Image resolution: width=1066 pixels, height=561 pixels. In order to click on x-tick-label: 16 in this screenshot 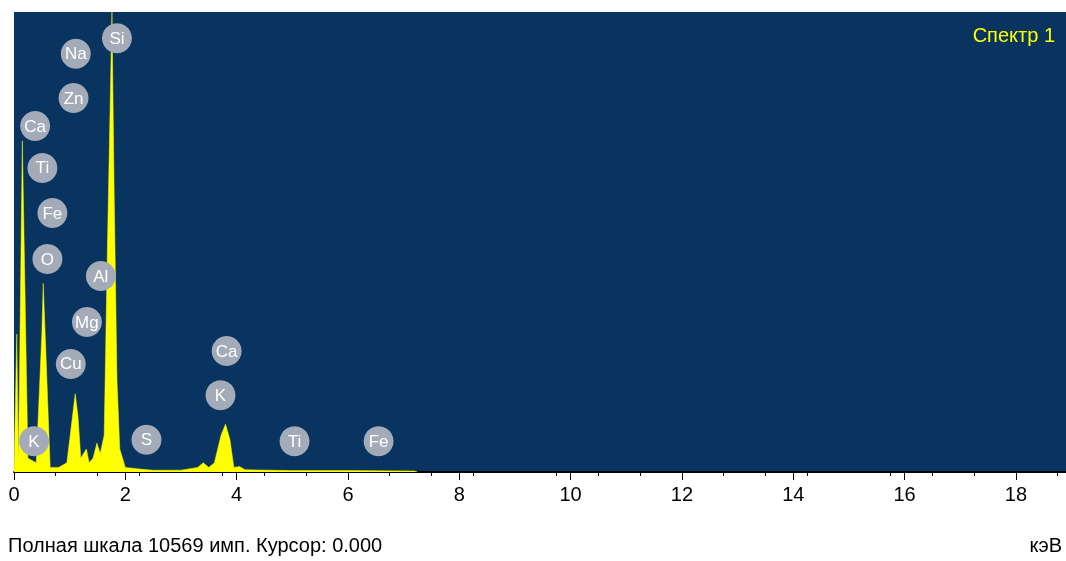, I will do `click(904, 494)`.